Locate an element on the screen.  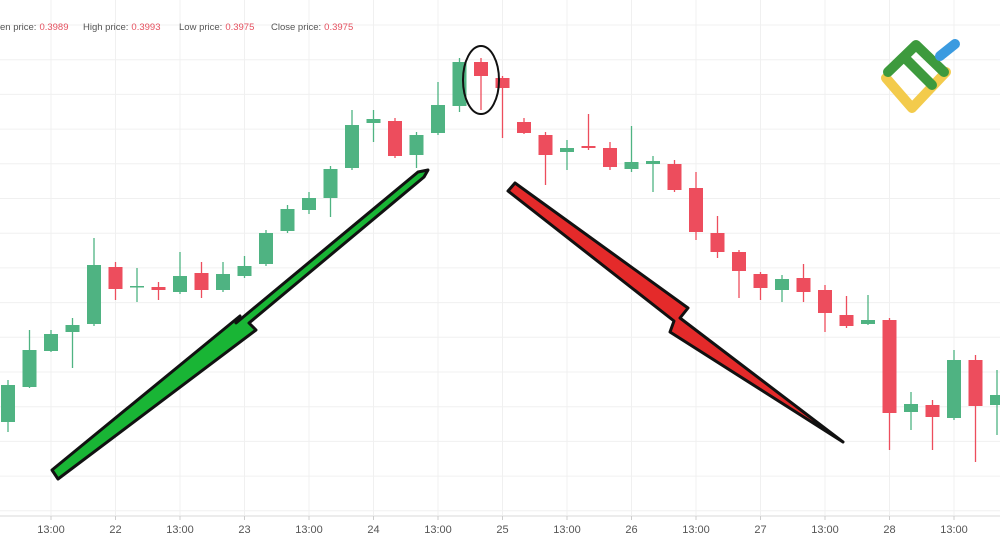
x-tick-label: 22 is located at coordinates (115, 530).